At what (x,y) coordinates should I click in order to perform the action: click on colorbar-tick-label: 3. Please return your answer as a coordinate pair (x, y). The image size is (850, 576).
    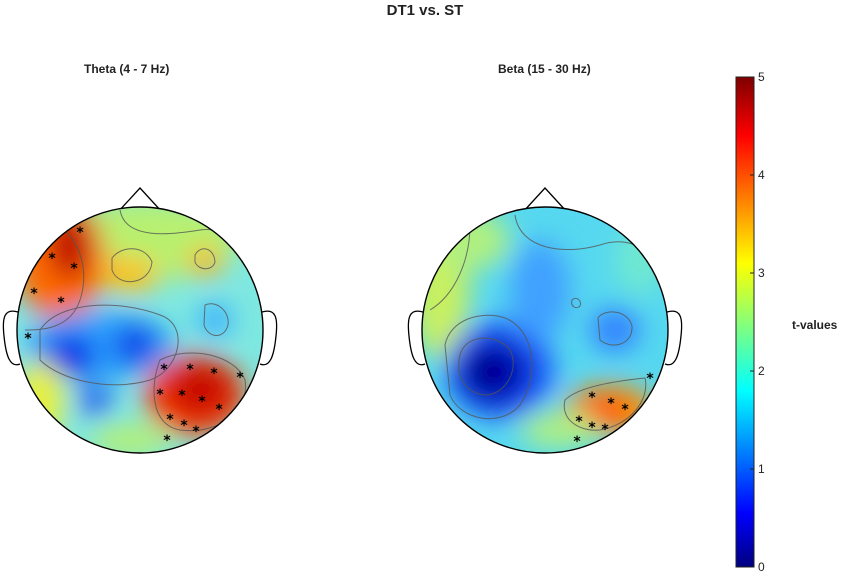
    Looking at the image, I should click on (761, 273).